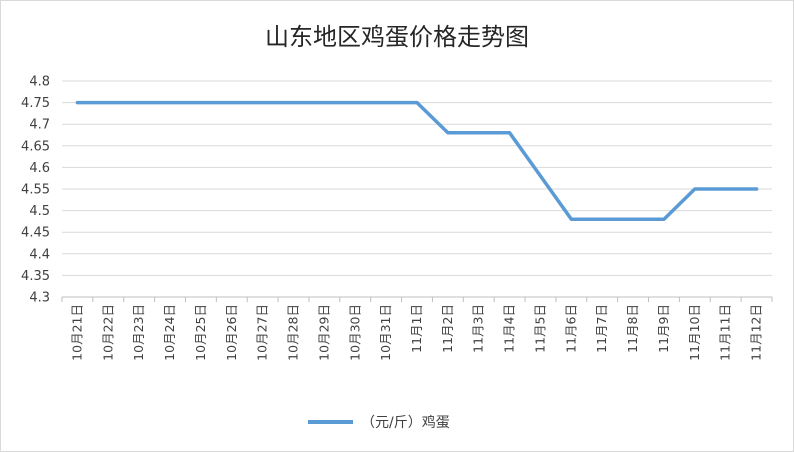 The image size is (794, 452). I want to click on x-tick-label: 11月12日, so click(756, 332).